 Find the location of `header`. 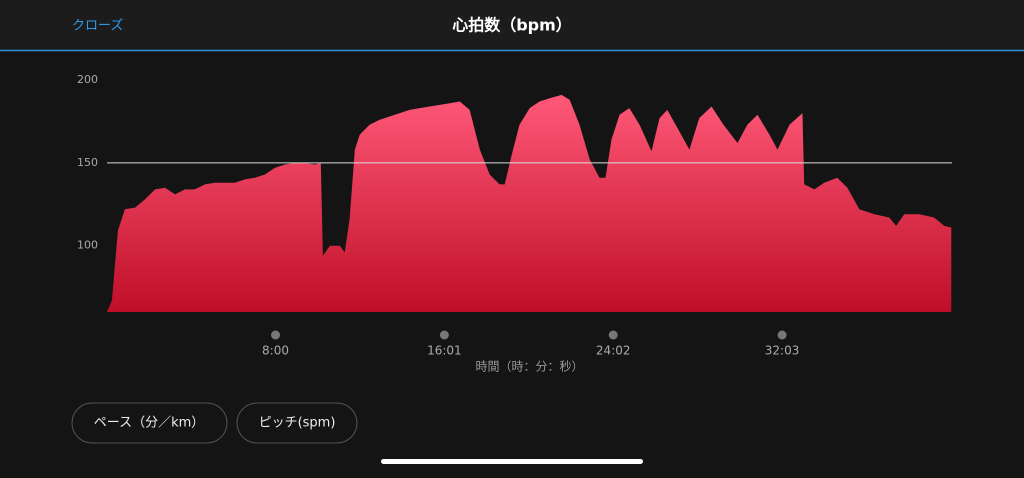

header is located at coordinates (512, 25).